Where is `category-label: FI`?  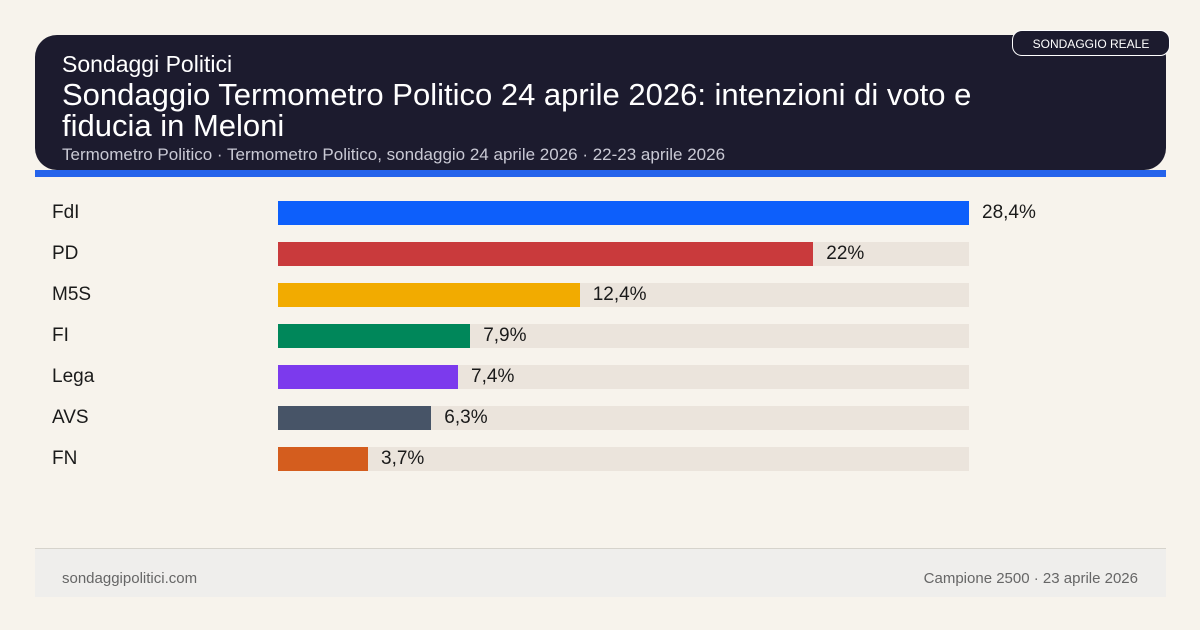
category-label: FI is located at coordinates (60, 335).